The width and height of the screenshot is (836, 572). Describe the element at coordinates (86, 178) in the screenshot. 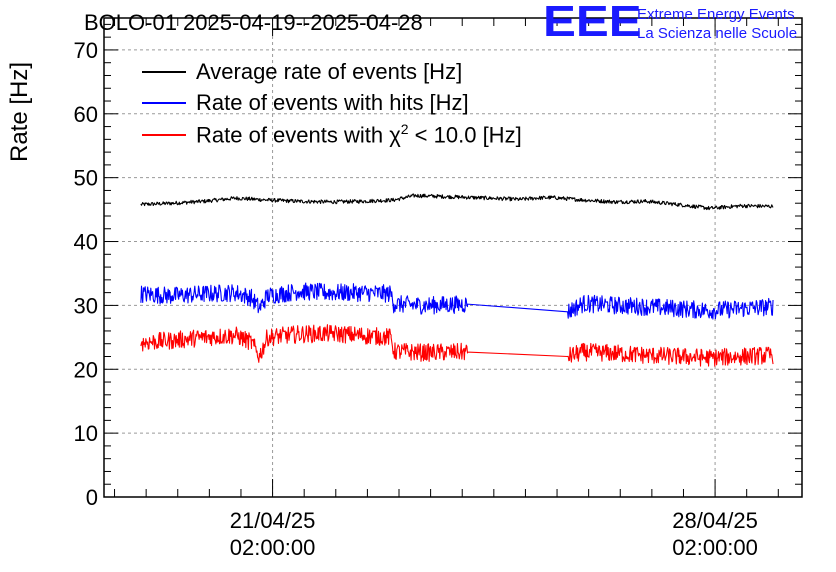

I see `y-tick-label: 50` at that location.